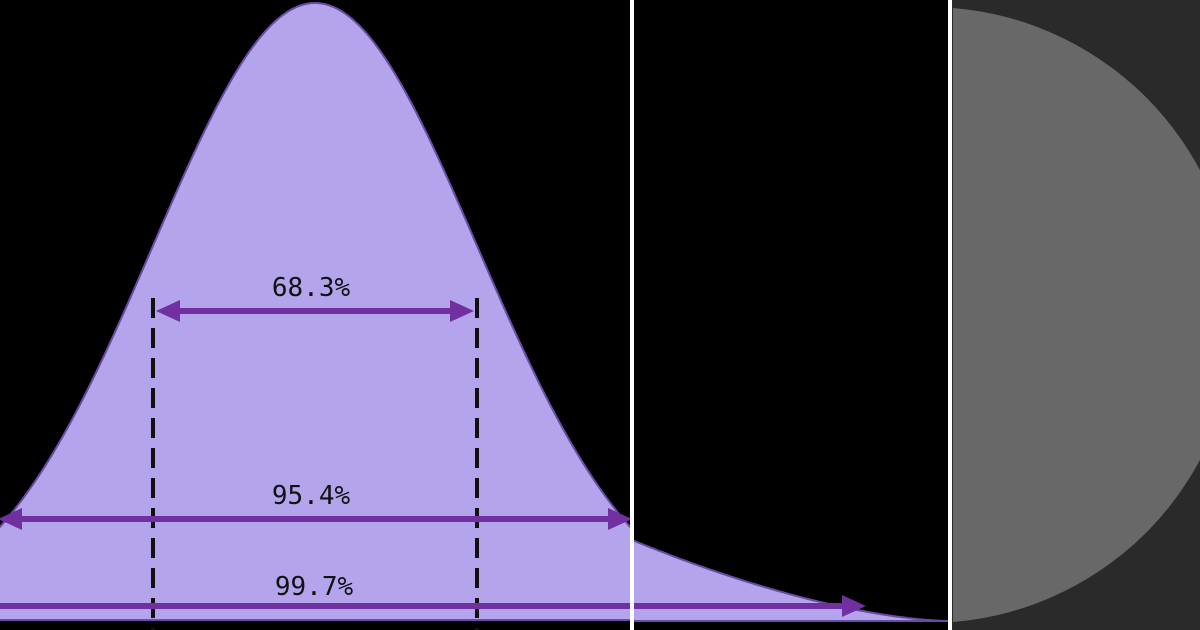 The width and height of the screenshot is (1200, 630). I want to click on label-two-sigma: 95.4%, so click(311, 496).